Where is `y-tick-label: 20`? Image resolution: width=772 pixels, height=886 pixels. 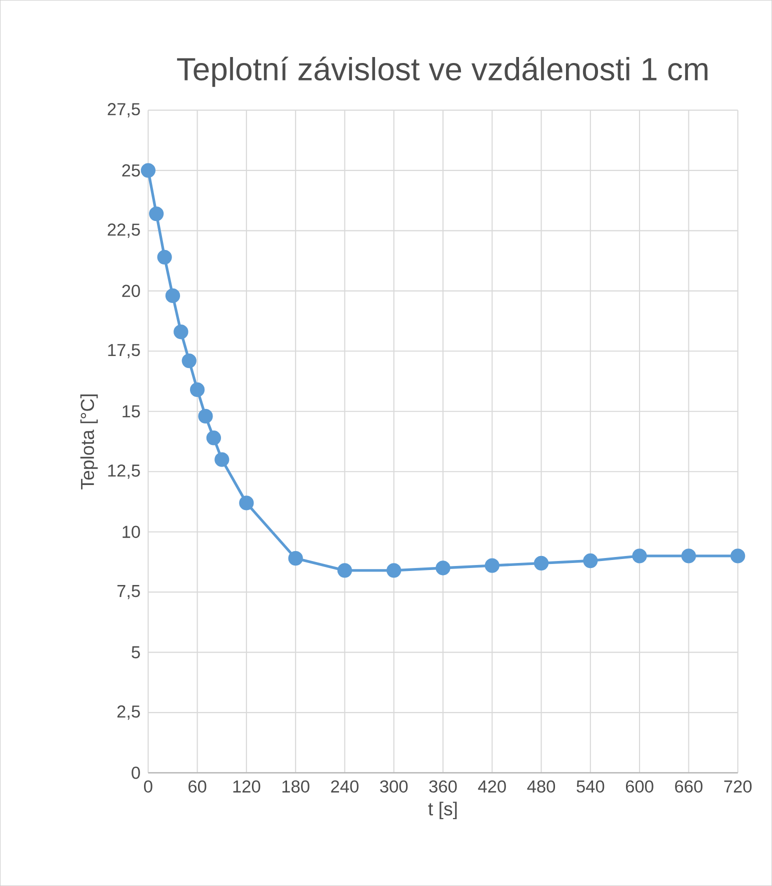
y-tick-label: 20 is located at coordinates (131, 291).